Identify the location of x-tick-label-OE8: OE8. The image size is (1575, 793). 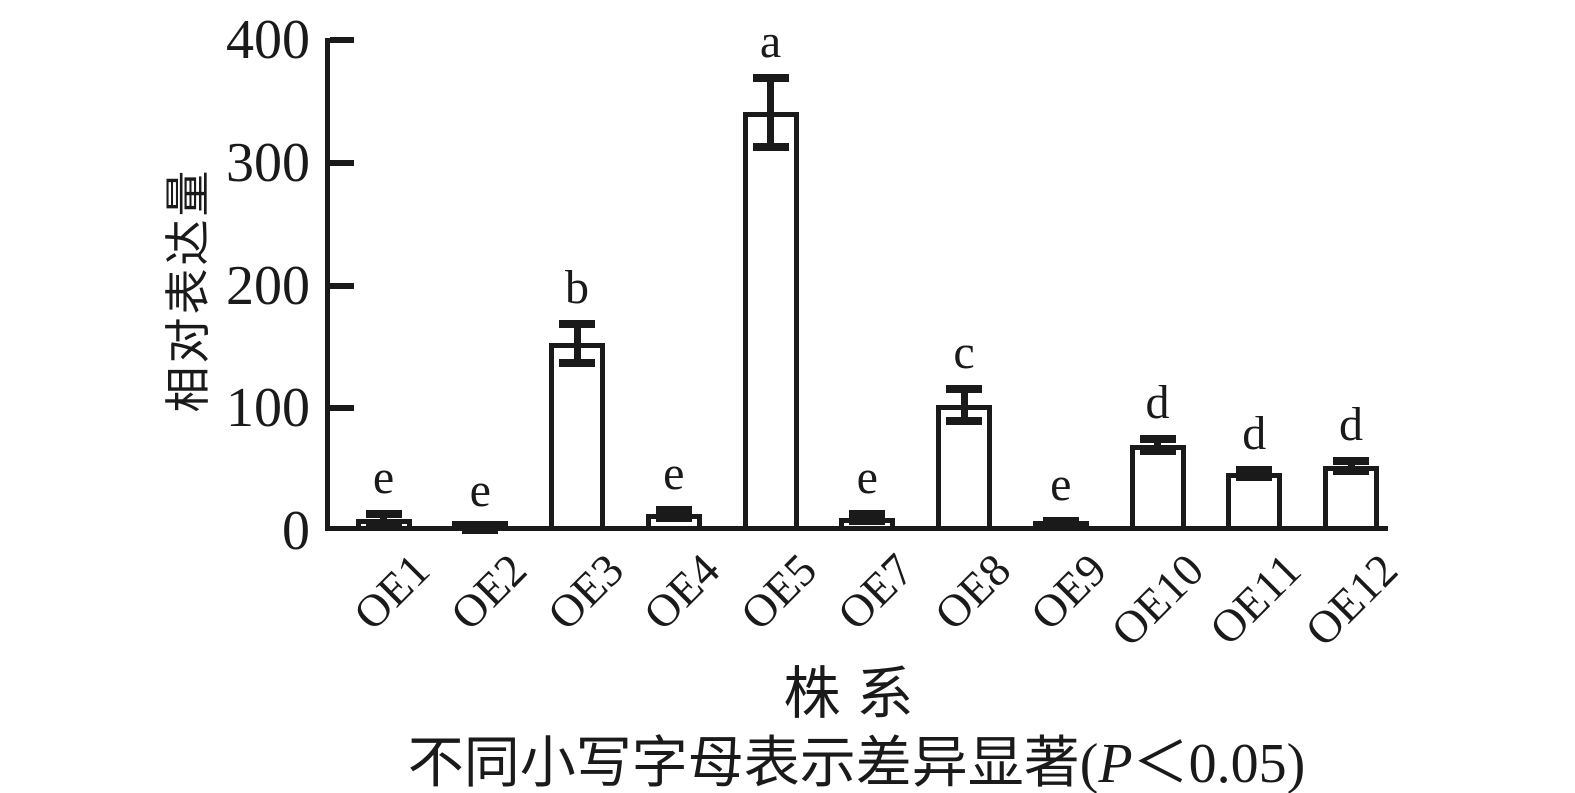
(972, 591).